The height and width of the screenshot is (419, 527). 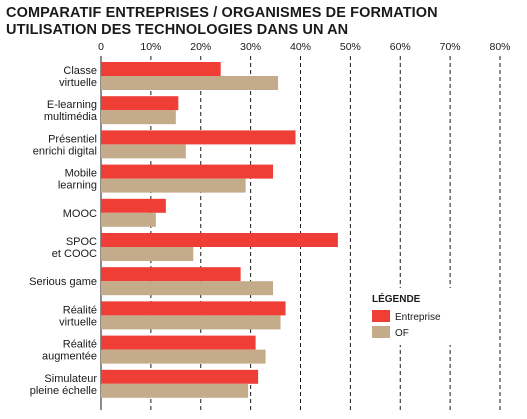 I want to click on category-label-line: Serious game, so click(x=63, y=282).